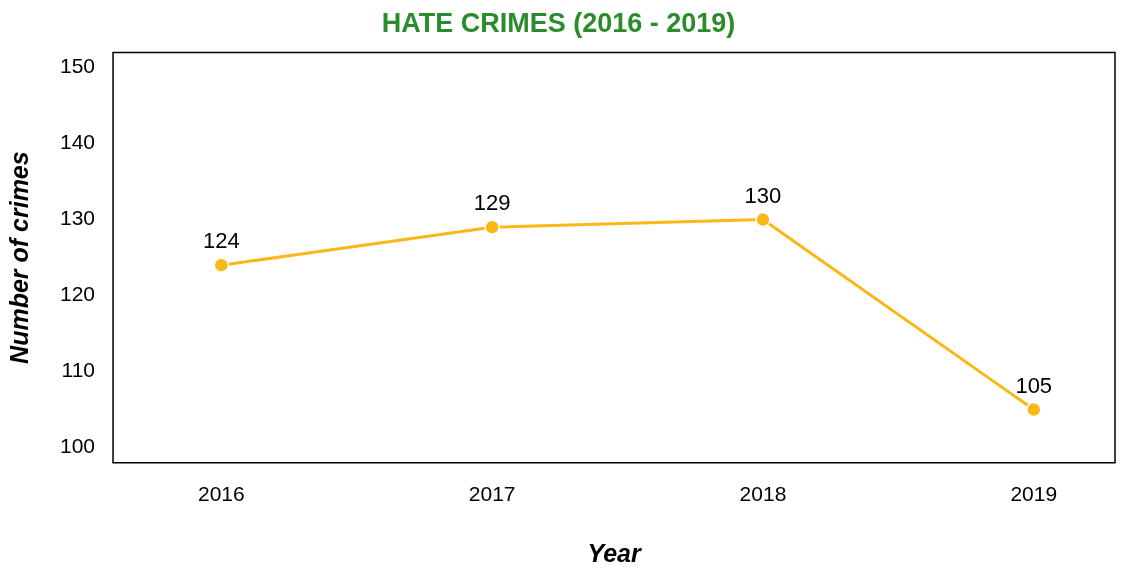  I want to click on y-axis-title: Number of crimes, so click(18, 257).